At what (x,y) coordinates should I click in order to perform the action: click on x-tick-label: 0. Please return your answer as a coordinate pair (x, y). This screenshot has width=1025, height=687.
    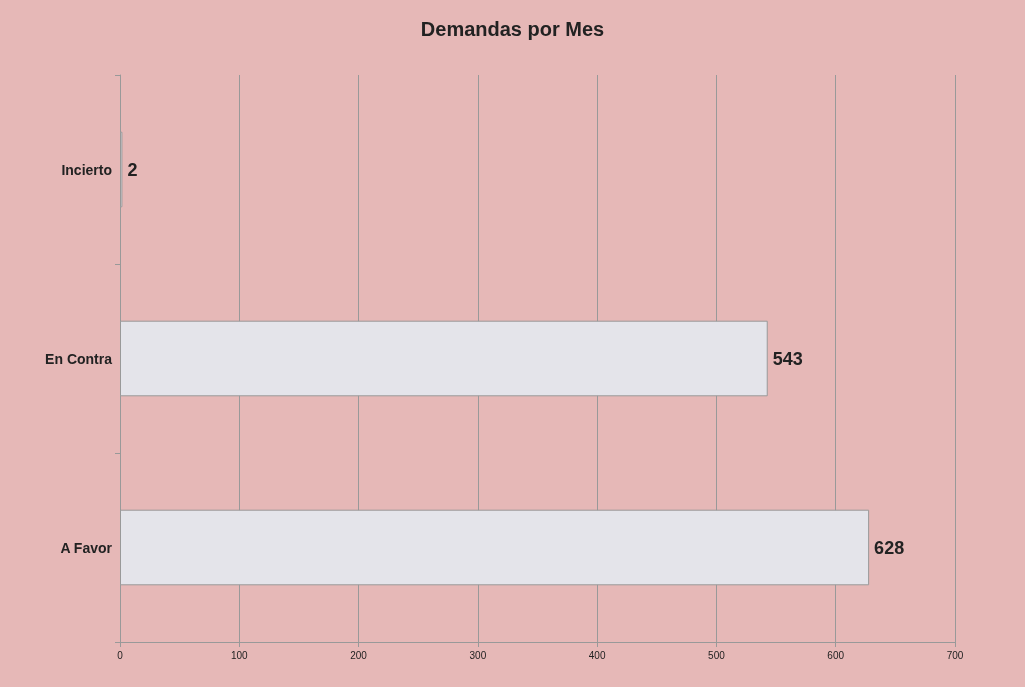
    Looking at the image, I should click on (120, 655).